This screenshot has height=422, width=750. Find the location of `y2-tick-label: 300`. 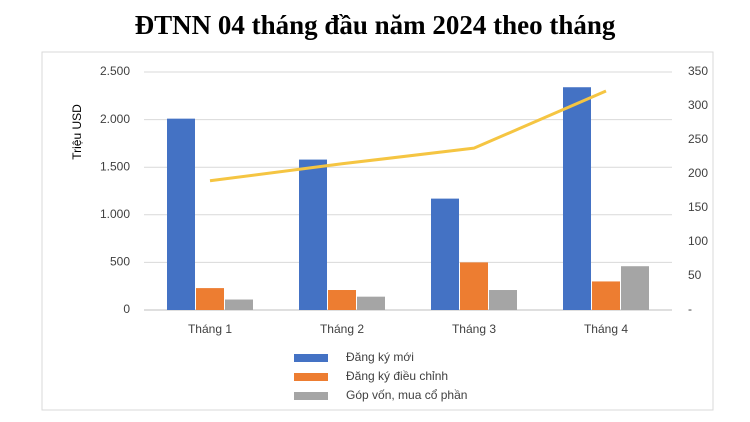

y2-tick-label: 300 is located at coordinates (698, 105).